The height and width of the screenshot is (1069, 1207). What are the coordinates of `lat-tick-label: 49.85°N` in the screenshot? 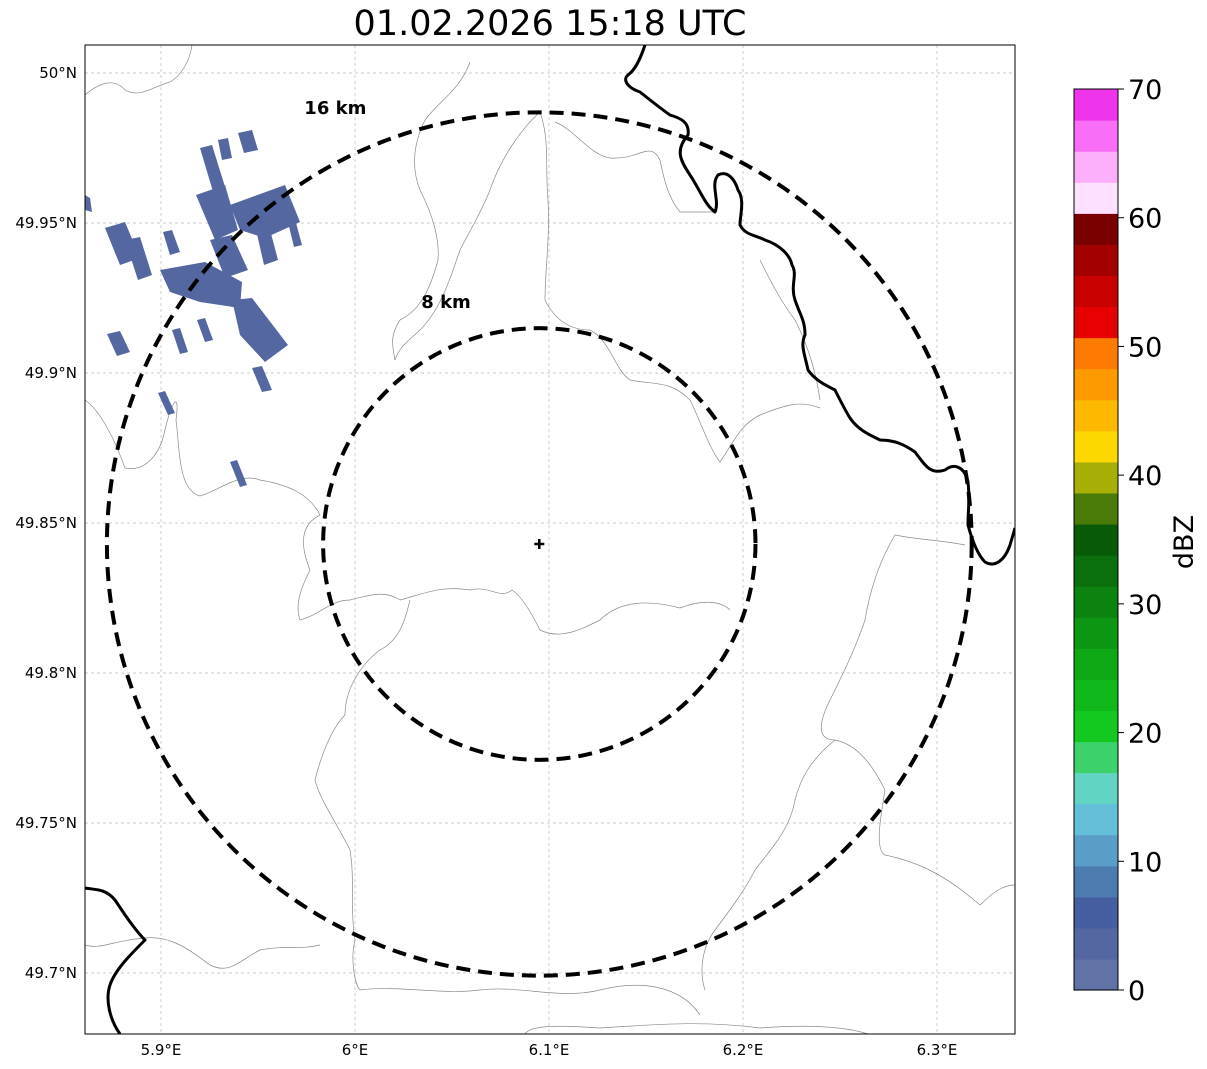 It's located at (46, 523).